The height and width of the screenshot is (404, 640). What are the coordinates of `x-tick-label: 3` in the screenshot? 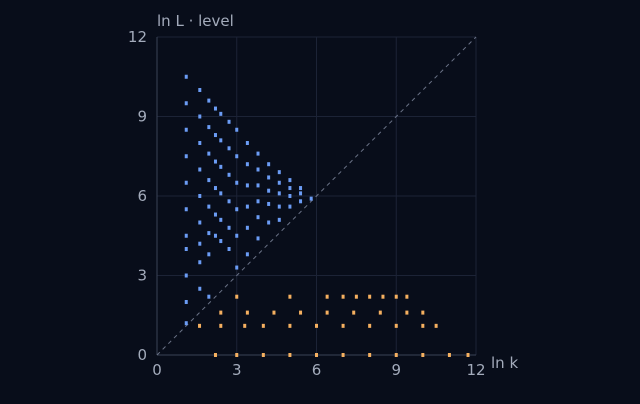 It's located at (237, 370).